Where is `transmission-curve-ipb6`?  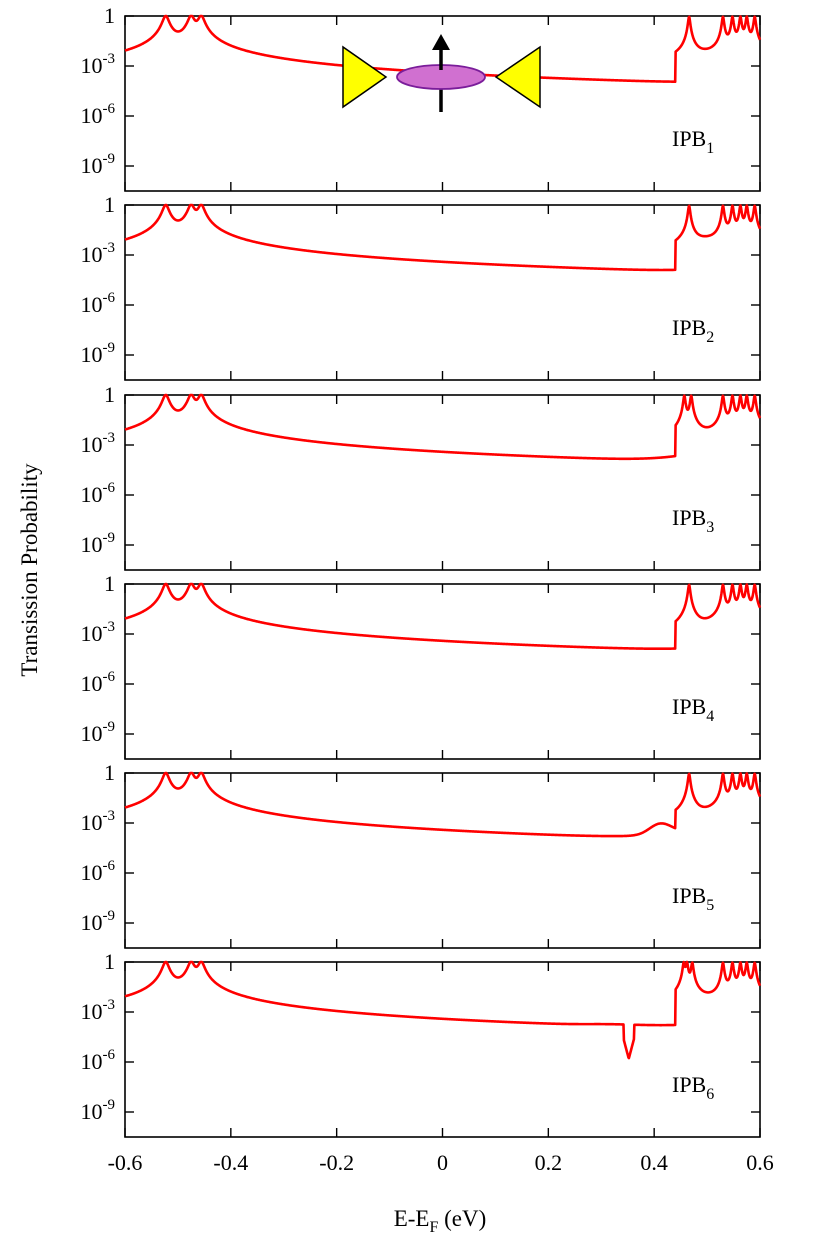 transmission-curve-ipb6 is located at coordinates (443, 1010).